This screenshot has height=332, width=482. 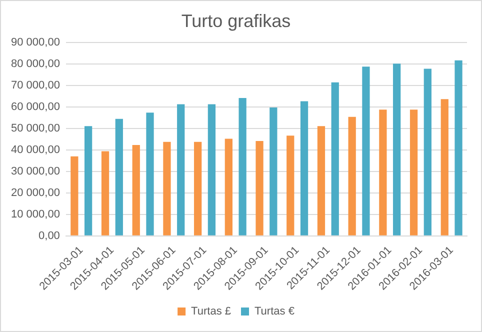 What do you see at coordinates (35, 150) in the screenshot?
I see `y-tick-label: 40 000,00` at bounding box center [35, 150].